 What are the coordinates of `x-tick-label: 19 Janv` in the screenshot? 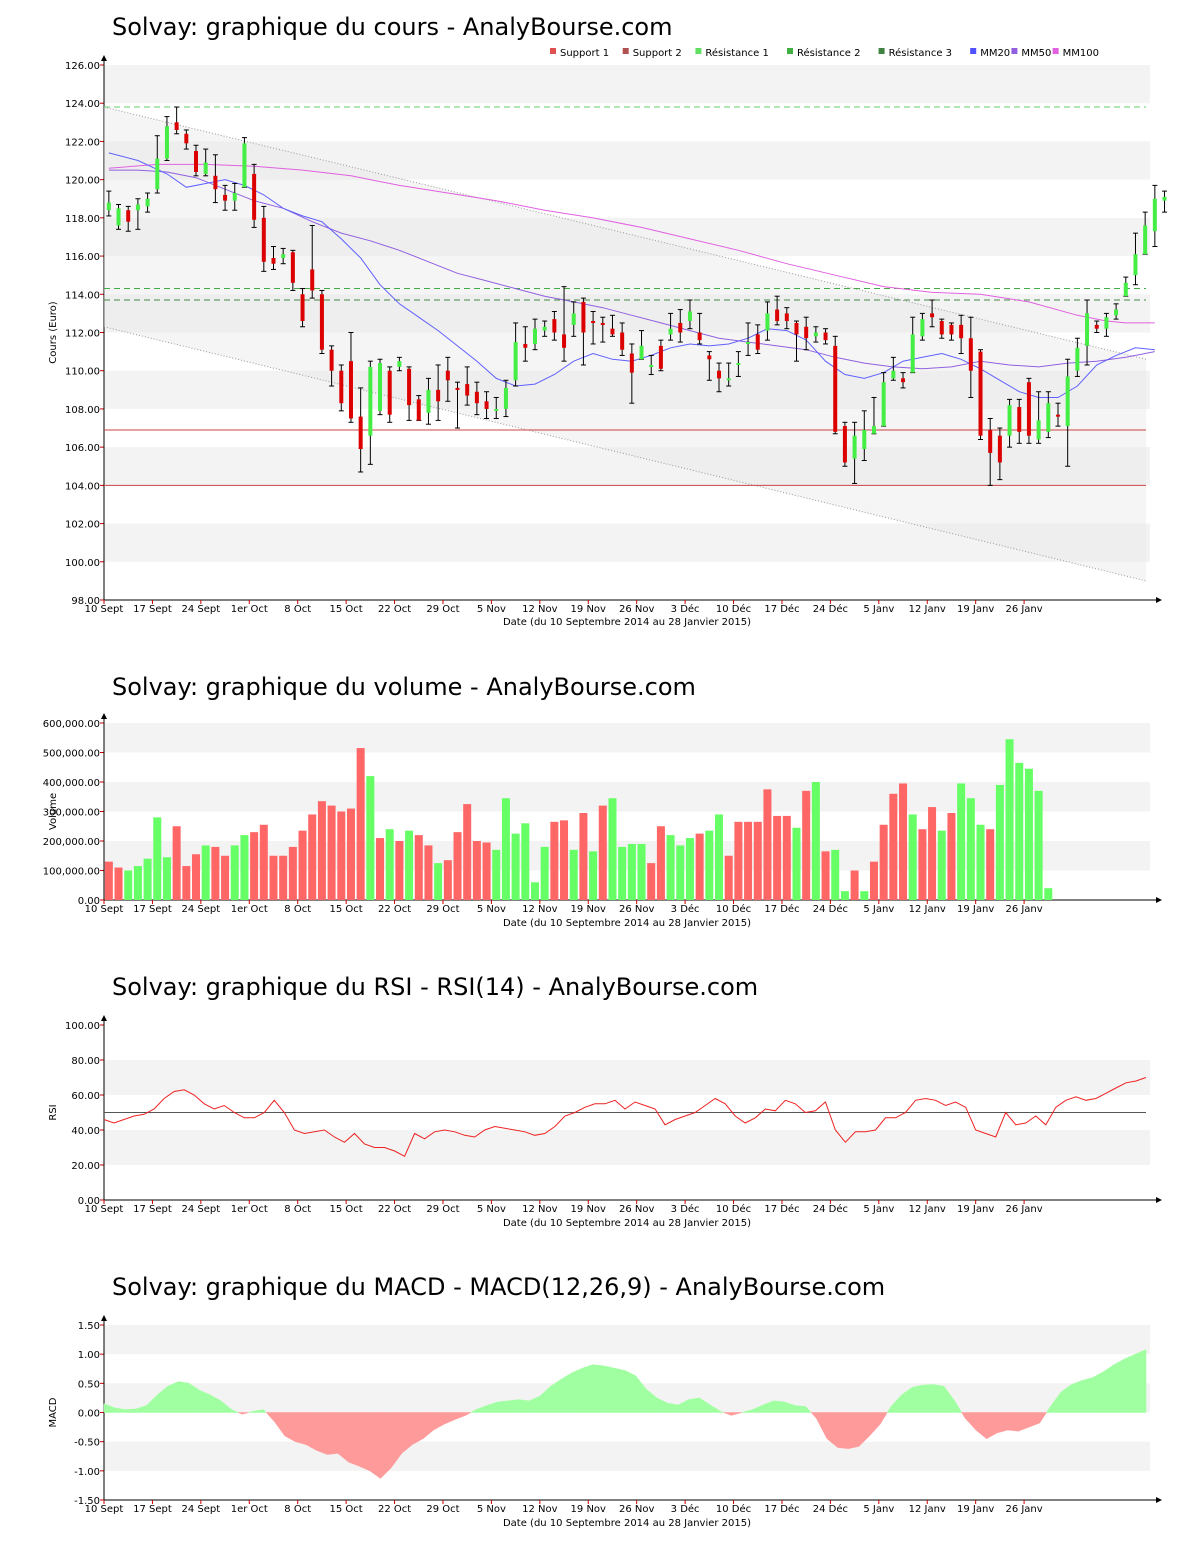 It's located at (975, 909).